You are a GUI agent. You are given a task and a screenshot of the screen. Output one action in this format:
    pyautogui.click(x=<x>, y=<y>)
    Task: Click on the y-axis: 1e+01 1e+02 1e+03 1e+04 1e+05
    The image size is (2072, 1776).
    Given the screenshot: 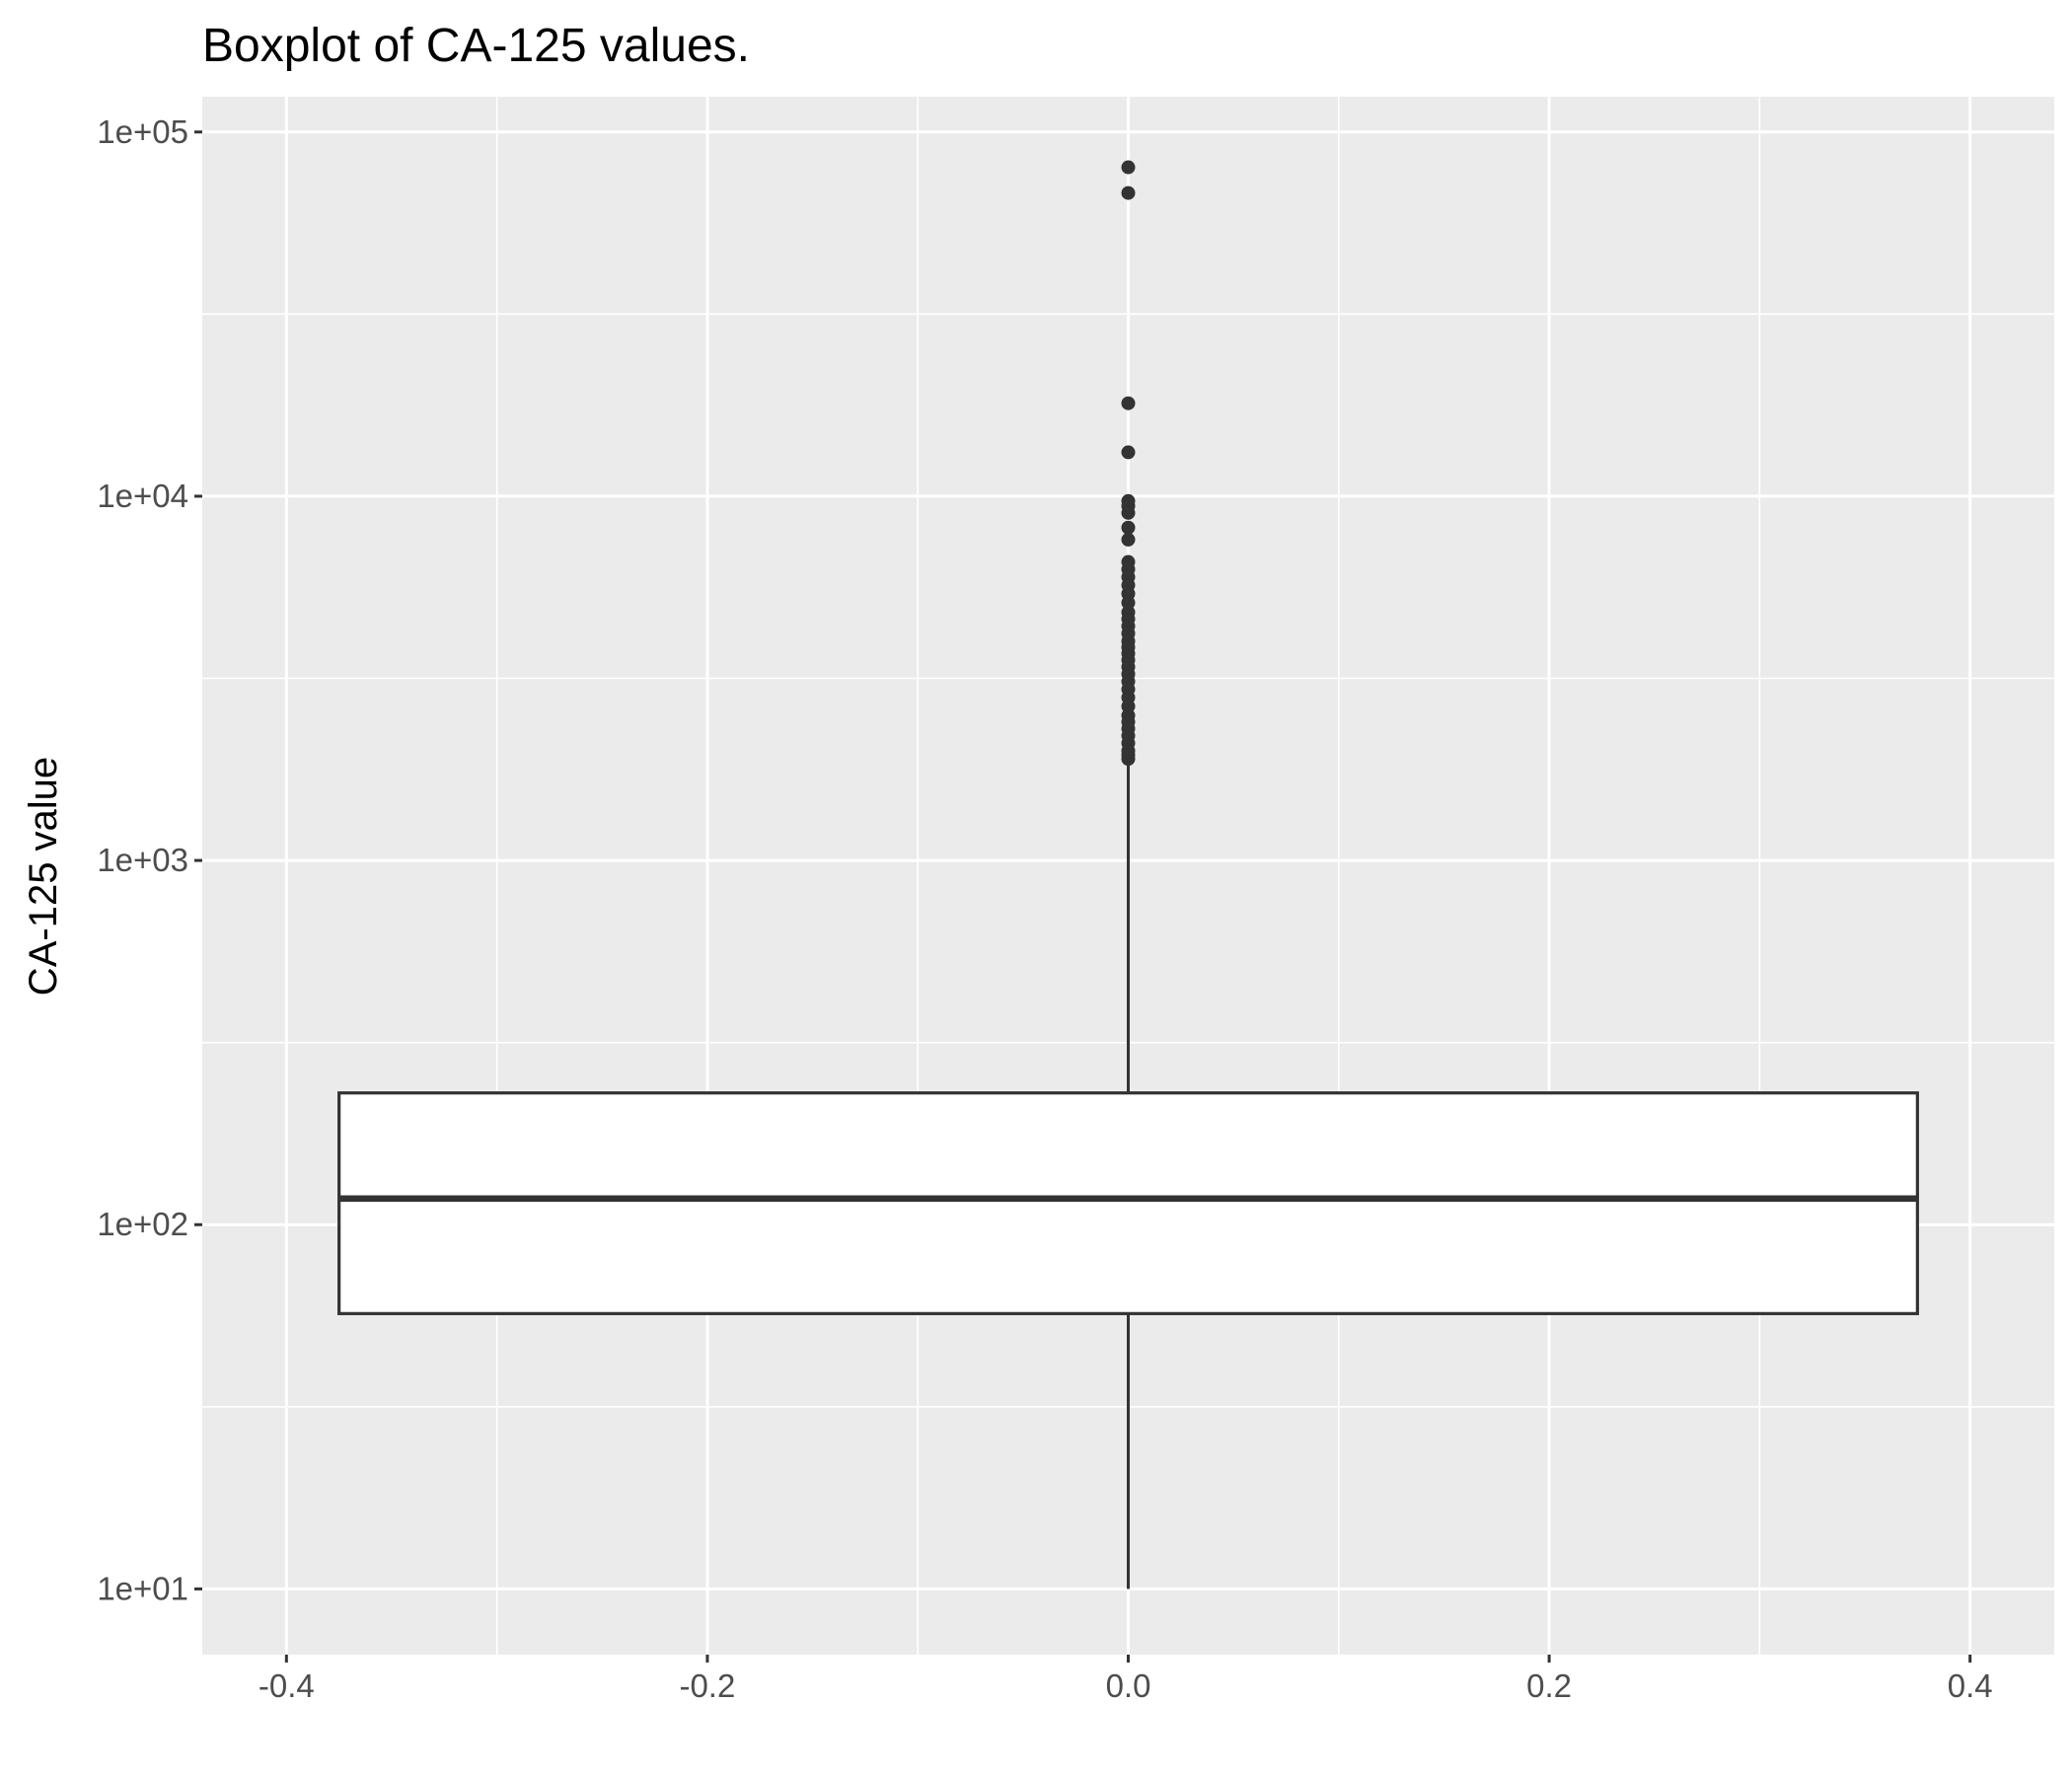 What is the action you would take?
    pyautogui.click(x=150, y=859)
    